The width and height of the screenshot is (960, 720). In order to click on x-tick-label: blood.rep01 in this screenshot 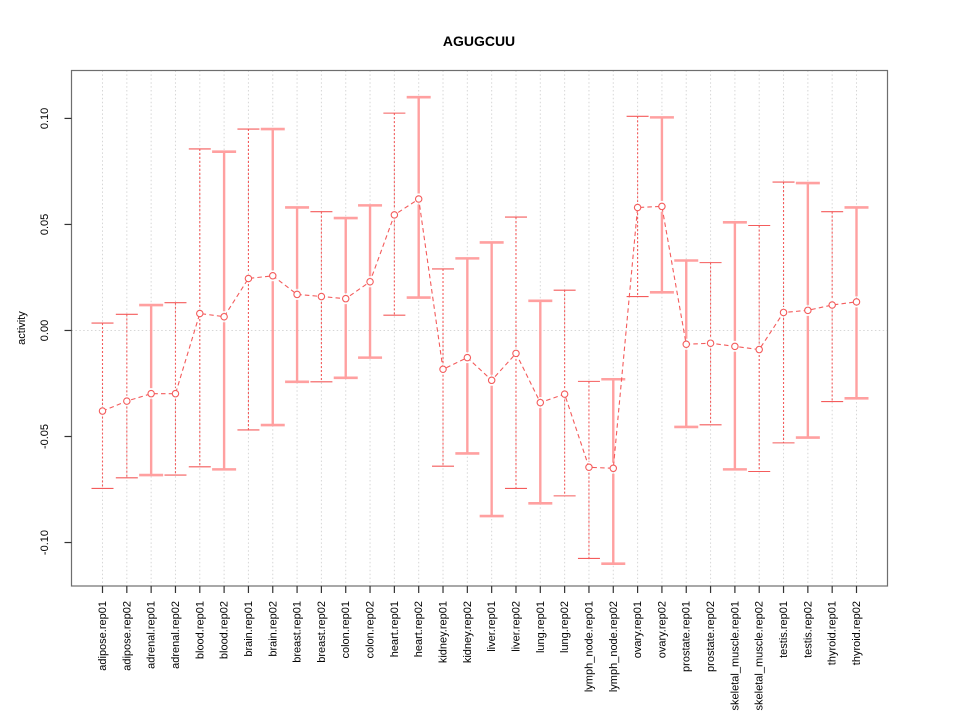, I will do `click(200, 630)`.